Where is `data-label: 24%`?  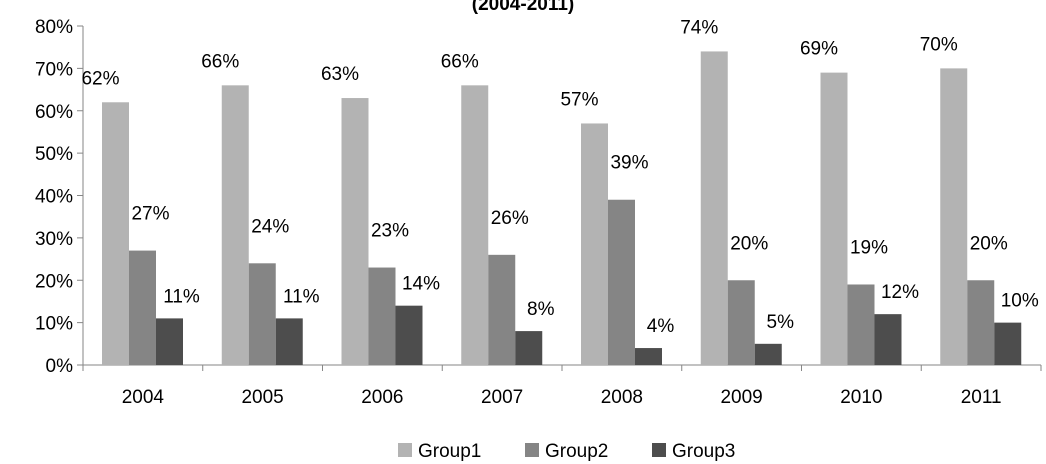
data-label: 24% is located at coordinates (270, 226).